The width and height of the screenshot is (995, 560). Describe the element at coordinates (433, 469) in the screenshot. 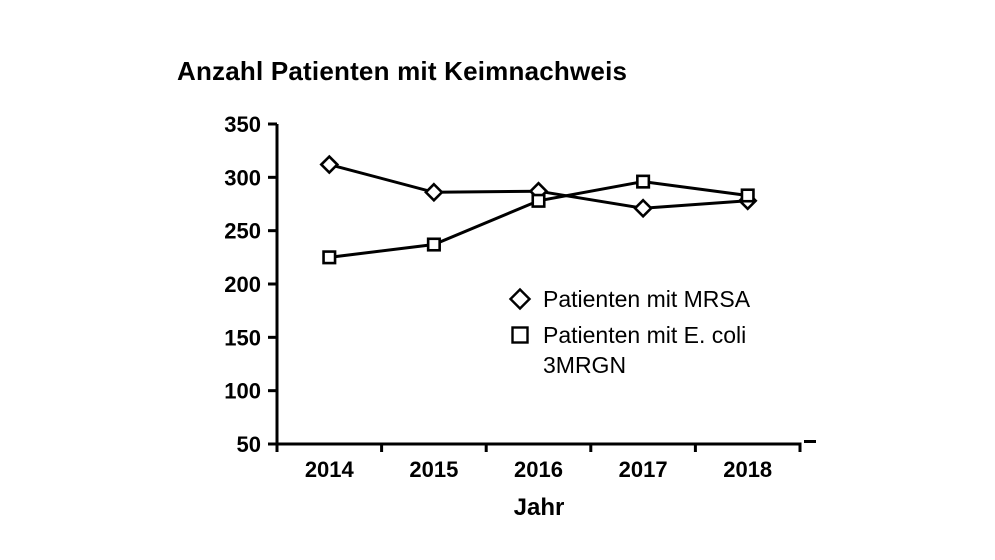

I see `x-tick-label: 2015` at that location.